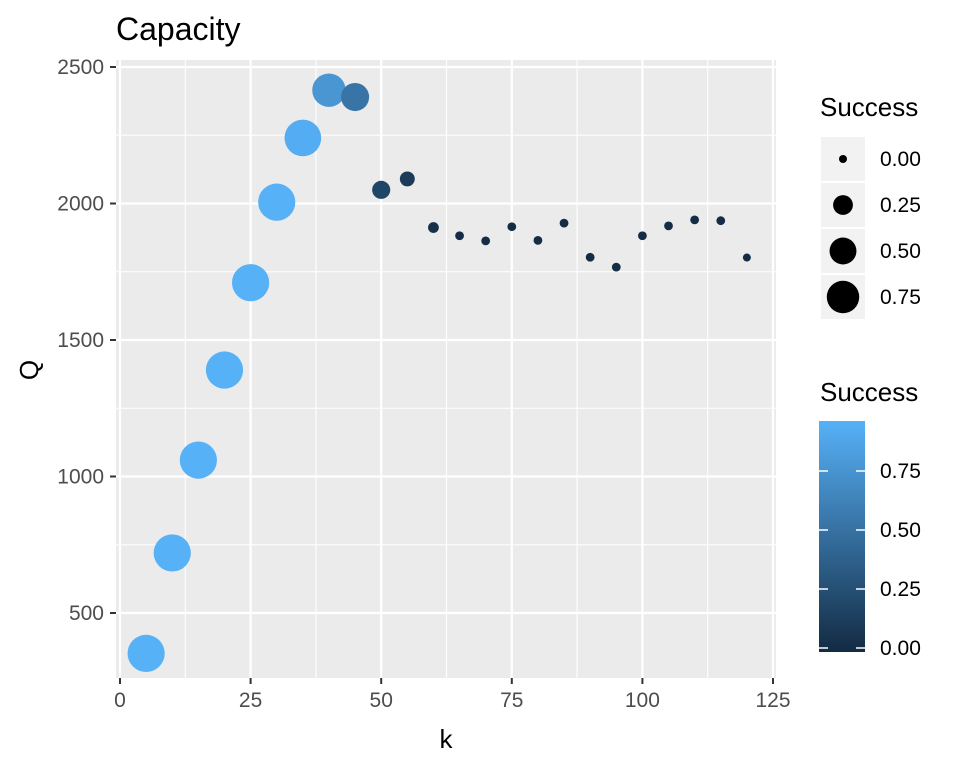 The height and width of the screenshot is (768, 960). What do you see at coordinates (178, 29) in the screenshot?
I see `chart-title: Capacity` at bounding box center [178, 29].